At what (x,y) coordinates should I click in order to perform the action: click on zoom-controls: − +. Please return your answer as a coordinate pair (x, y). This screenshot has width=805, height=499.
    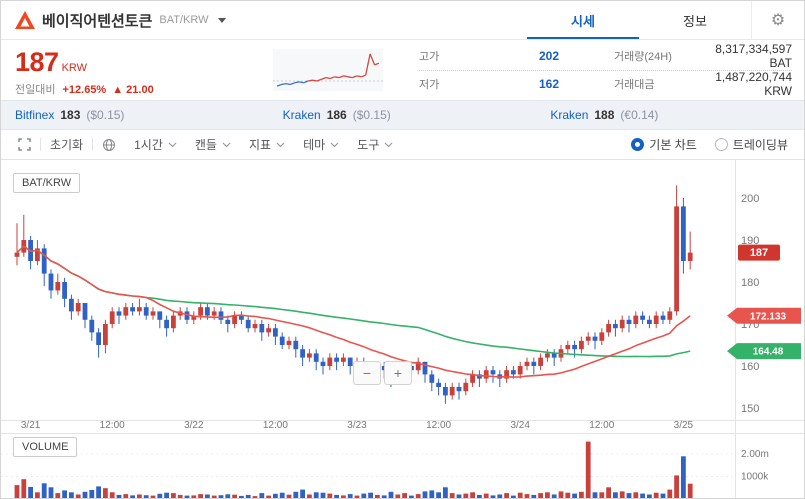
    Looking at the image, I should click on (382, 373).